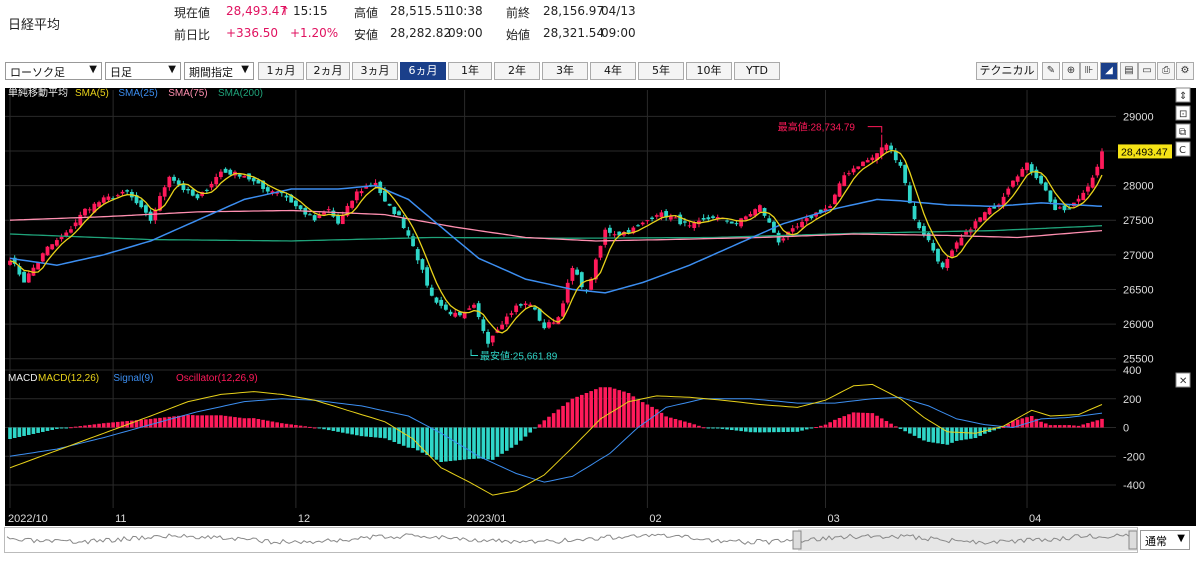 This screenshot has width=1200, height=561. I want to click on area-chart-icon: ◢, so click(1109, 71).